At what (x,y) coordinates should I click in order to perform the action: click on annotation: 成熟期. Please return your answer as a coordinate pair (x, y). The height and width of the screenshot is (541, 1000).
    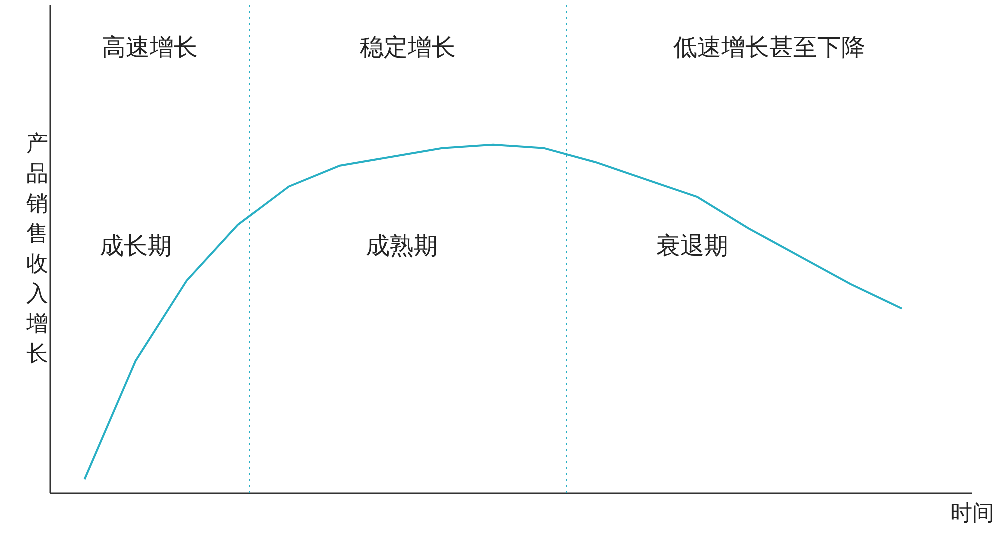
    Looking at the image, I should click on (402, 246).